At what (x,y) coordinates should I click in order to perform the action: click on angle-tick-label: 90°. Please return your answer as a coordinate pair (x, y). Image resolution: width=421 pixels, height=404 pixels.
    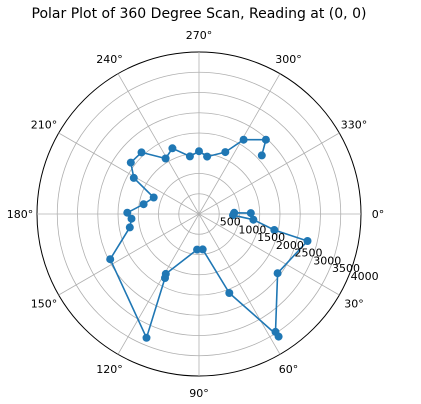
    Looking at the image, I should click on (199, 393).